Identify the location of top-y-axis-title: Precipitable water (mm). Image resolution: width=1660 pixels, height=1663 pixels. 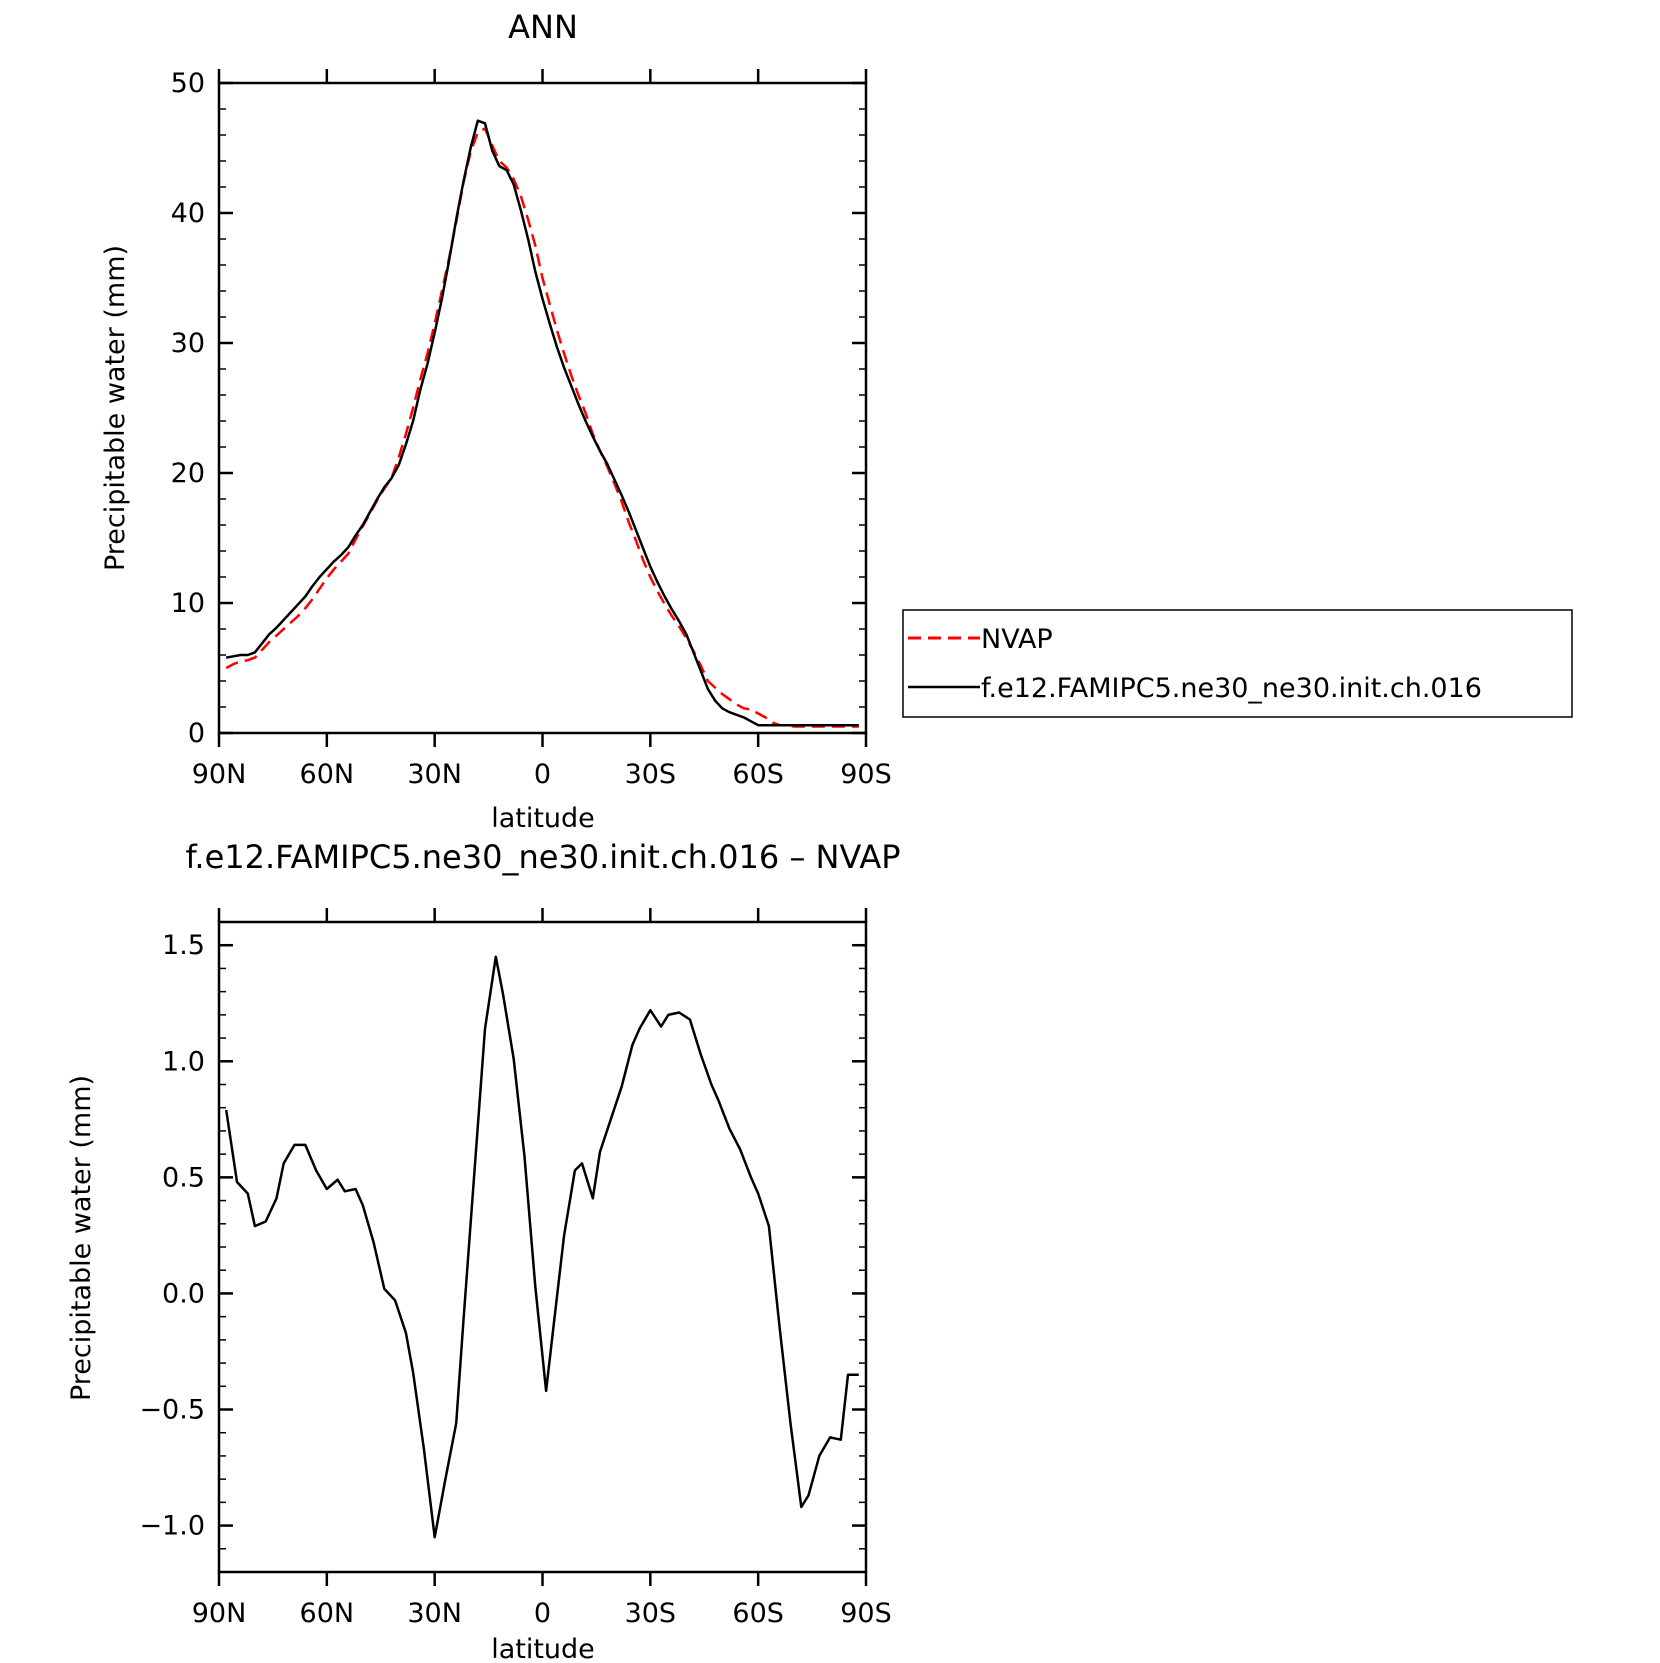
(115, 408).